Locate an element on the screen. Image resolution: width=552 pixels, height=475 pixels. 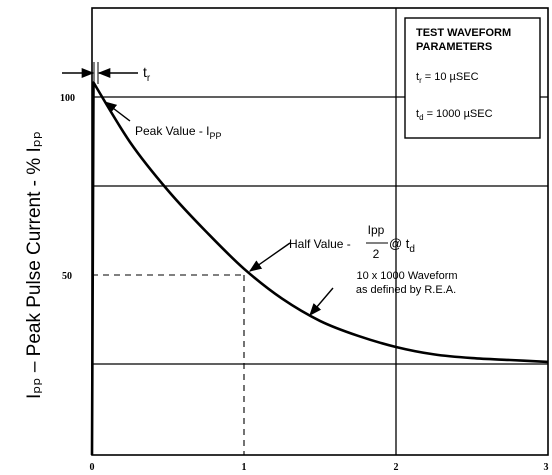
tr-label: tr is located at coordinates (147, 74).